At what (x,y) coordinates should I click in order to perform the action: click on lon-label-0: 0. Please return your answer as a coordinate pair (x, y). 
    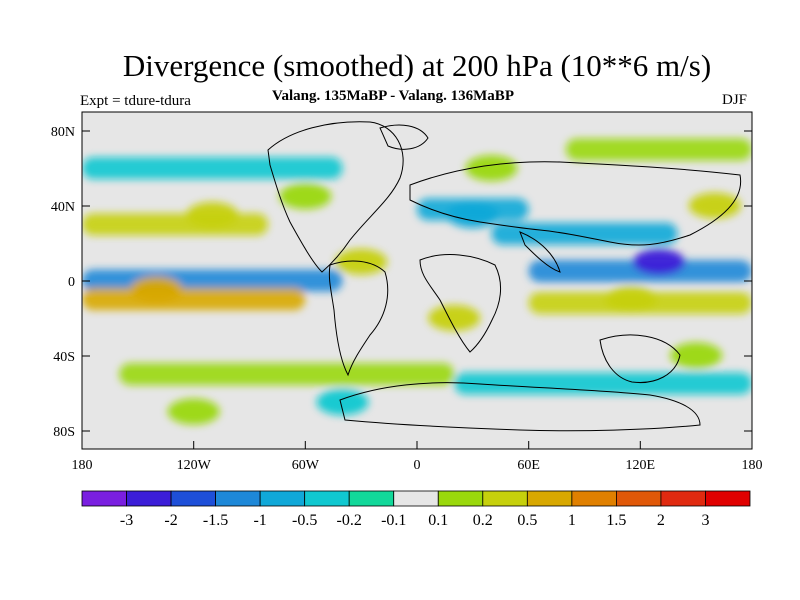
    Looking at the image, I should click on (417, 465).